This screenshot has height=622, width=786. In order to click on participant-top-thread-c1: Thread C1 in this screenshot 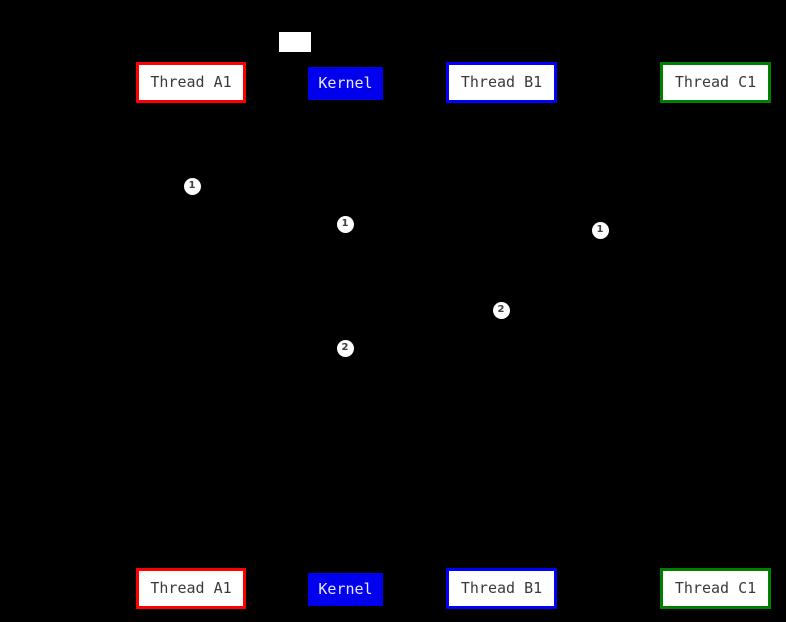, I will do `click(715, 82)`.